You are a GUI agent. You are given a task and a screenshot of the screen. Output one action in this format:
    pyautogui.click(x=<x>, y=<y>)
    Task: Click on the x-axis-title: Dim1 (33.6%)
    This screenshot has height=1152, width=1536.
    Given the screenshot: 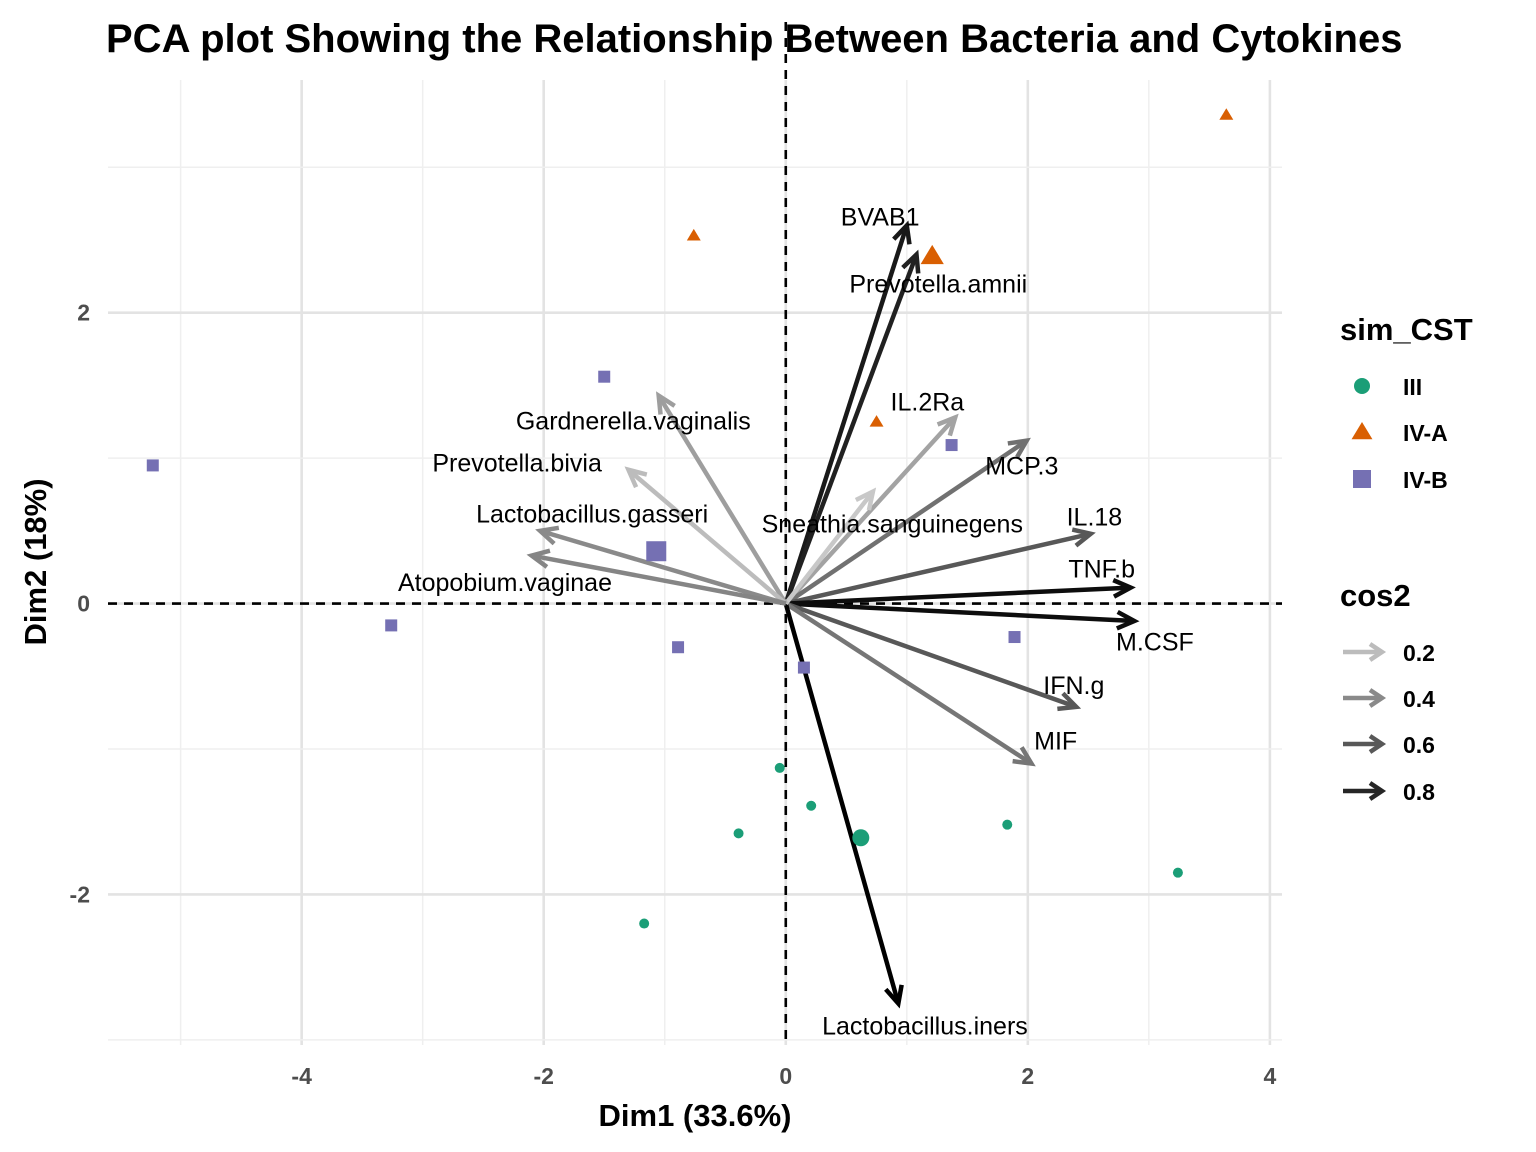 What is the action you would take?
    pyautogui.click(x=695, y=1115)
    